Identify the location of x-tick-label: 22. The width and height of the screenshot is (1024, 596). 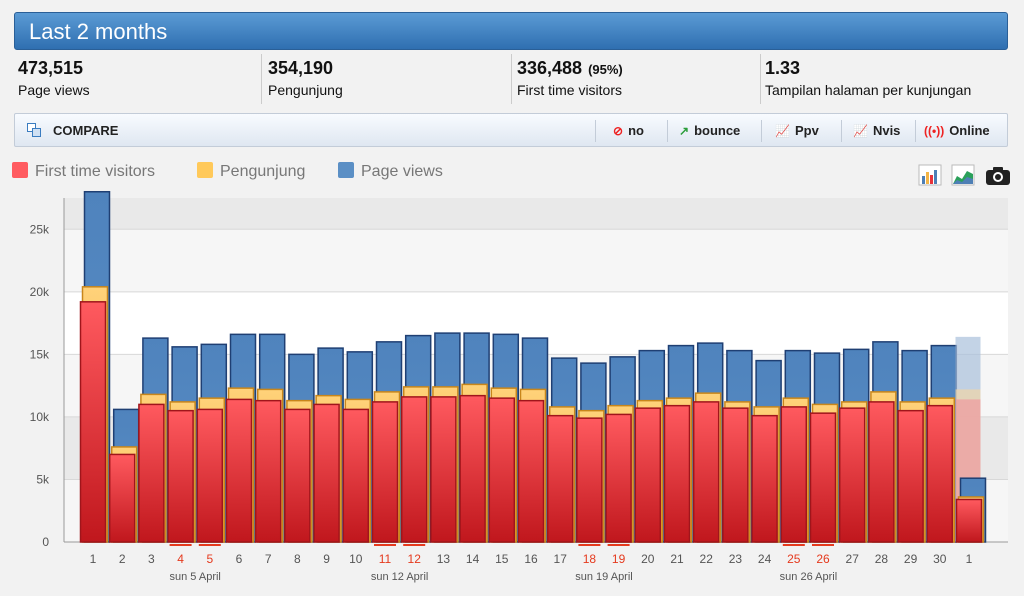
(707, 559).